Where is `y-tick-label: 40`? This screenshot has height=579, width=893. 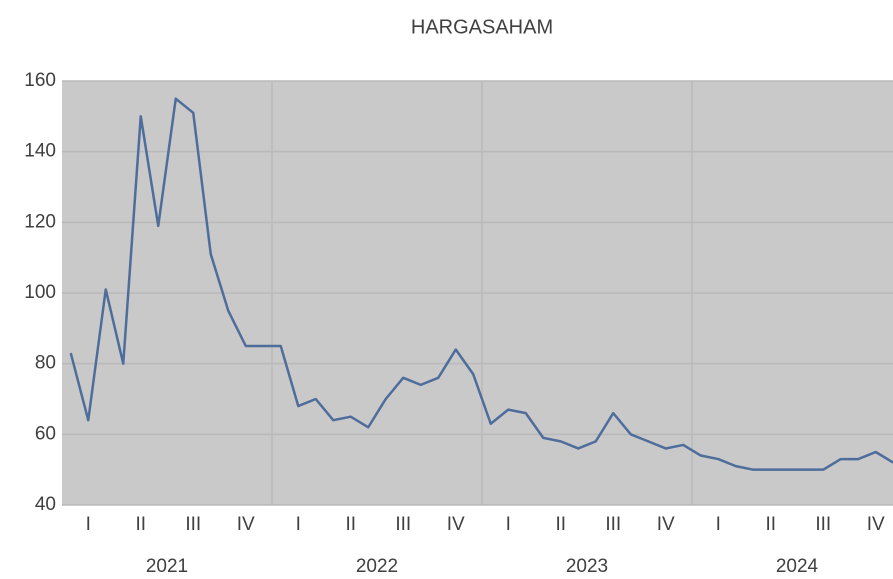 y-tick-label: 40 is located at coordinates (45, 504).